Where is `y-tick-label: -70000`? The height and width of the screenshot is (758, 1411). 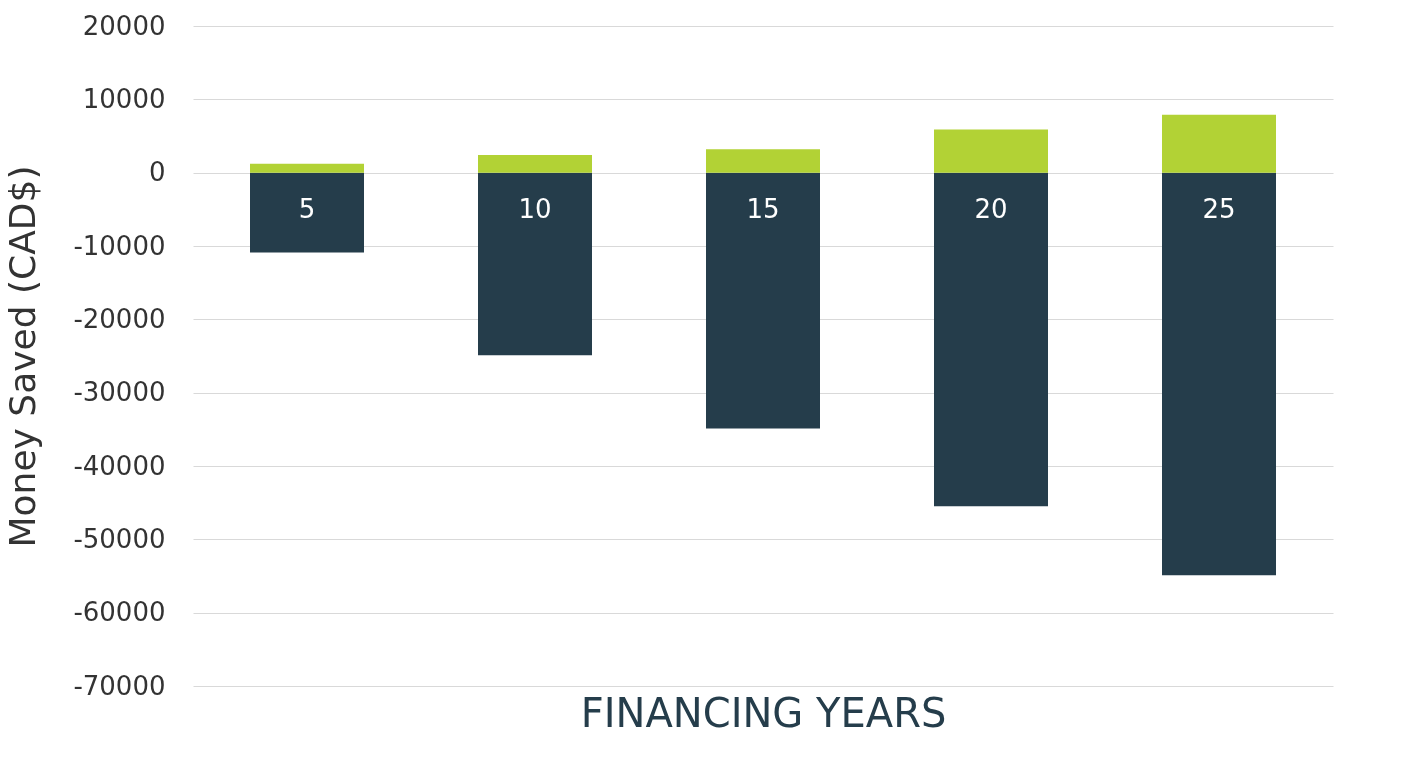
y-tick-label: -70000 is located at coordinates (119, 685).